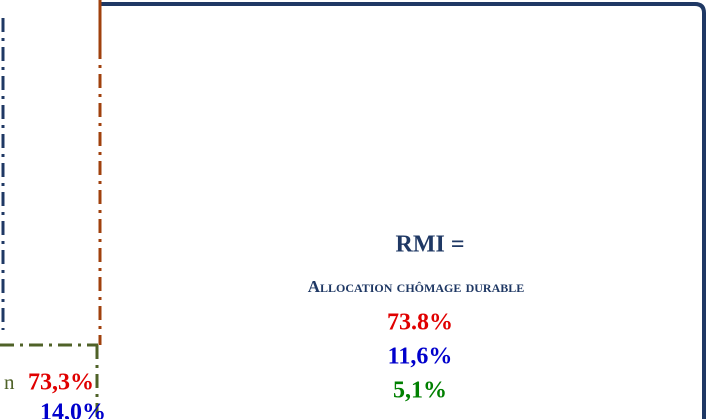 The height and width of the screenshot is (419, 707). Describe the element at coordinates (420, 323) in the screenshot. I see `box-value: 73.8%` at that location.